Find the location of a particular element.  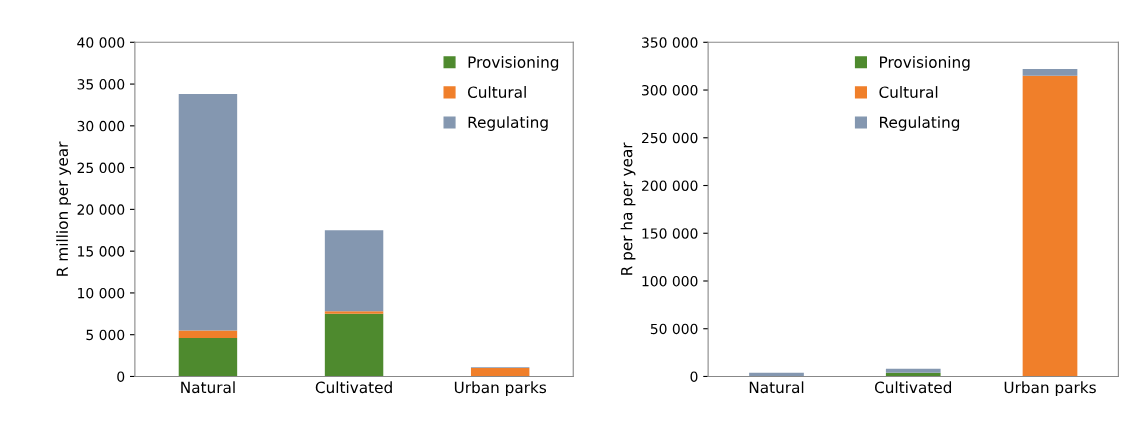

y-tick-label: 20 000 is located at coordinates (101, 209).